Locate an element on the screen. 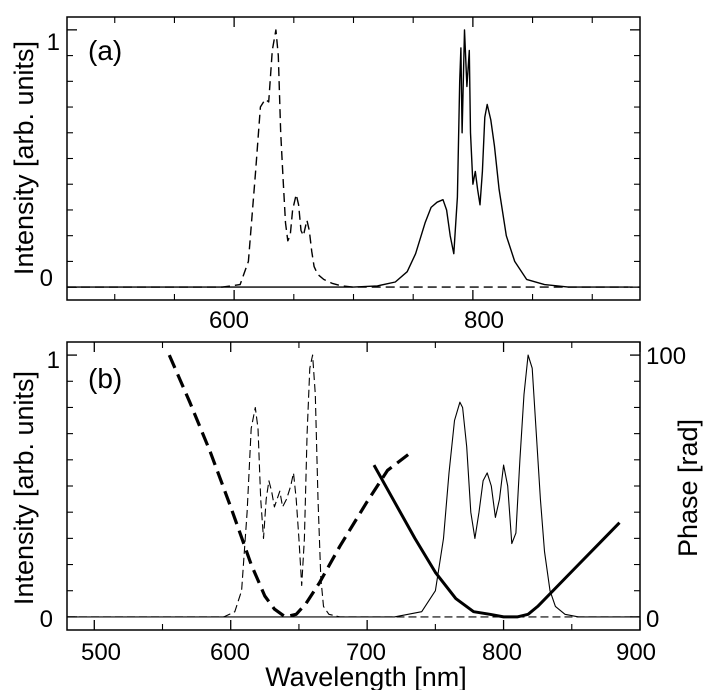 Image resolution: width=709 pixels, height=690 pixels. panel-b-series-3-thick-solid-line is located at coordinates (496, 541).